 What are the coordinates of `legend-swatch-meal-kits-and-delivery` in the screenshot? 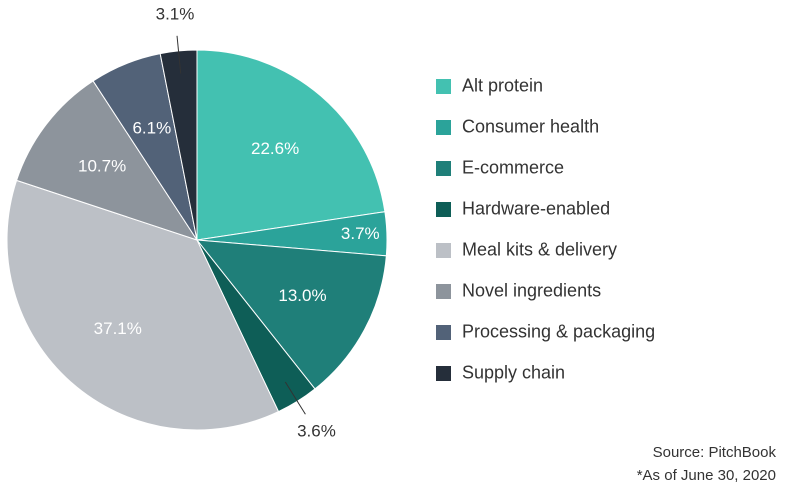 It's located at (443, 250).